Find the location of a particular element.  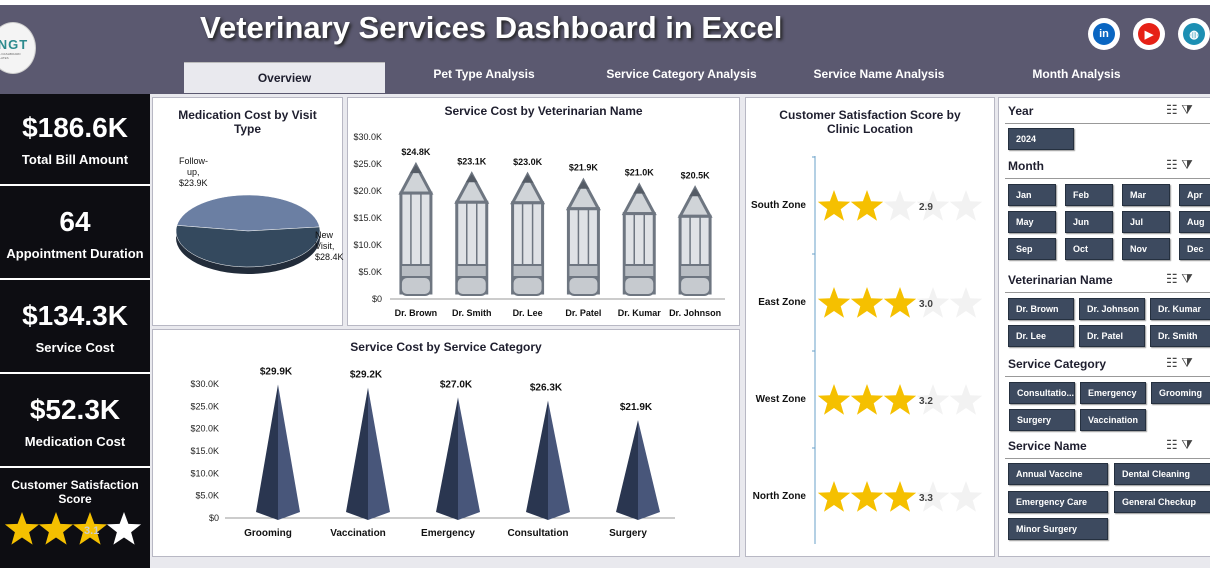

data-label: $29.9K is located at coordinates (276, 371).